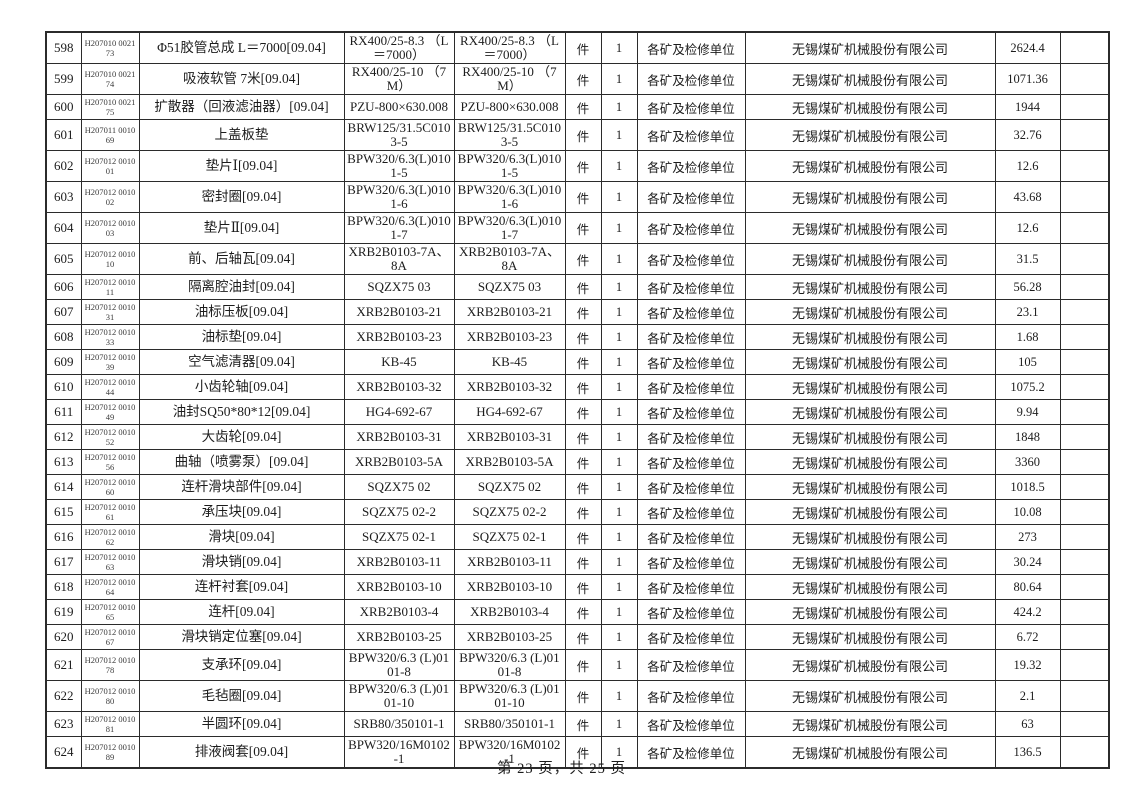 The image size is (1123, 794). I want to click on price-cell: 1075.2, so click(1027, 387).